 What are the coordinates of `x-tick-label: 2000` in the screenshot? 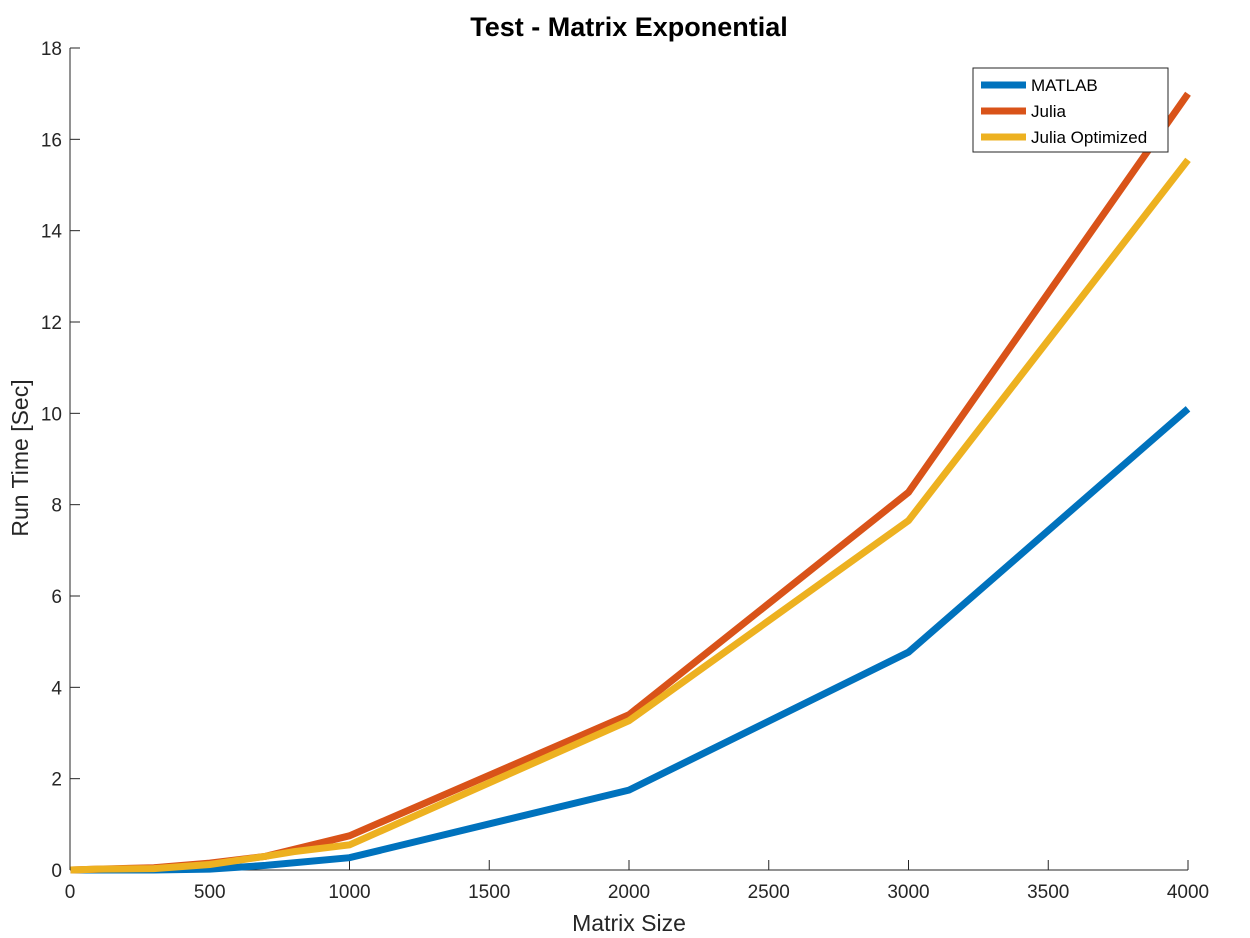 It's located at (629, 892).